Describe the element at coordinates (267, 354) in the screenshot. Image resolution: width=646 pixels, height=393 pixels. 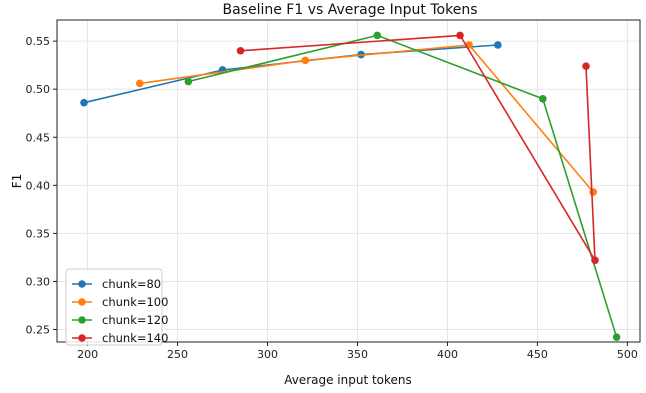
I see `x-tick-label: 300` at that location.